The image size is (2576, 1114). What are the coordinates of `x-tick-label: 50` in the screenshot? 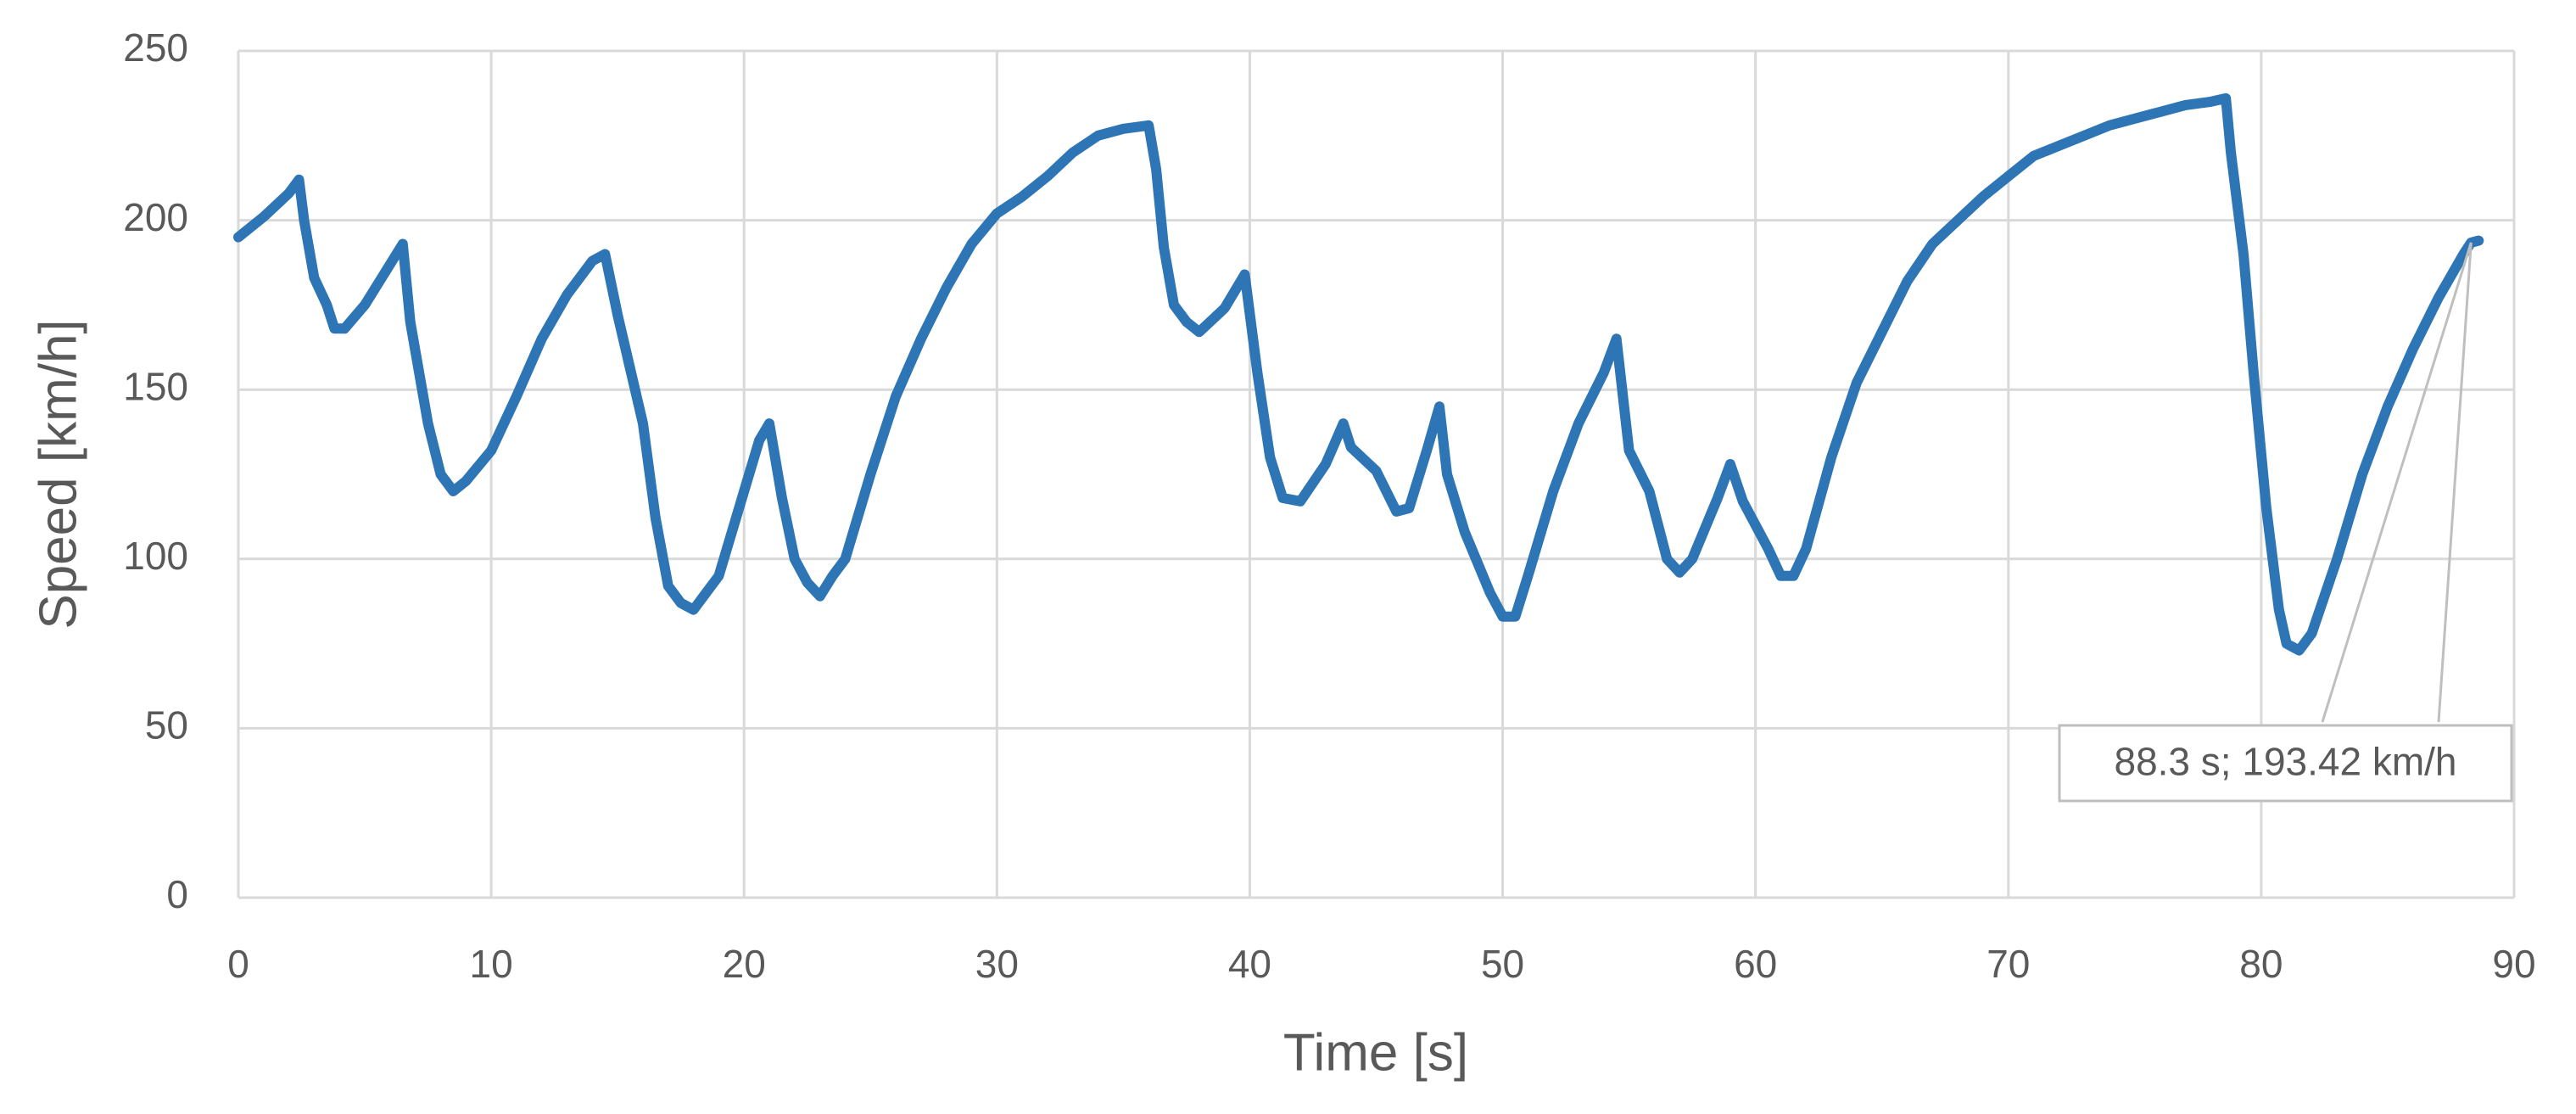 It's located at (1502, 964).